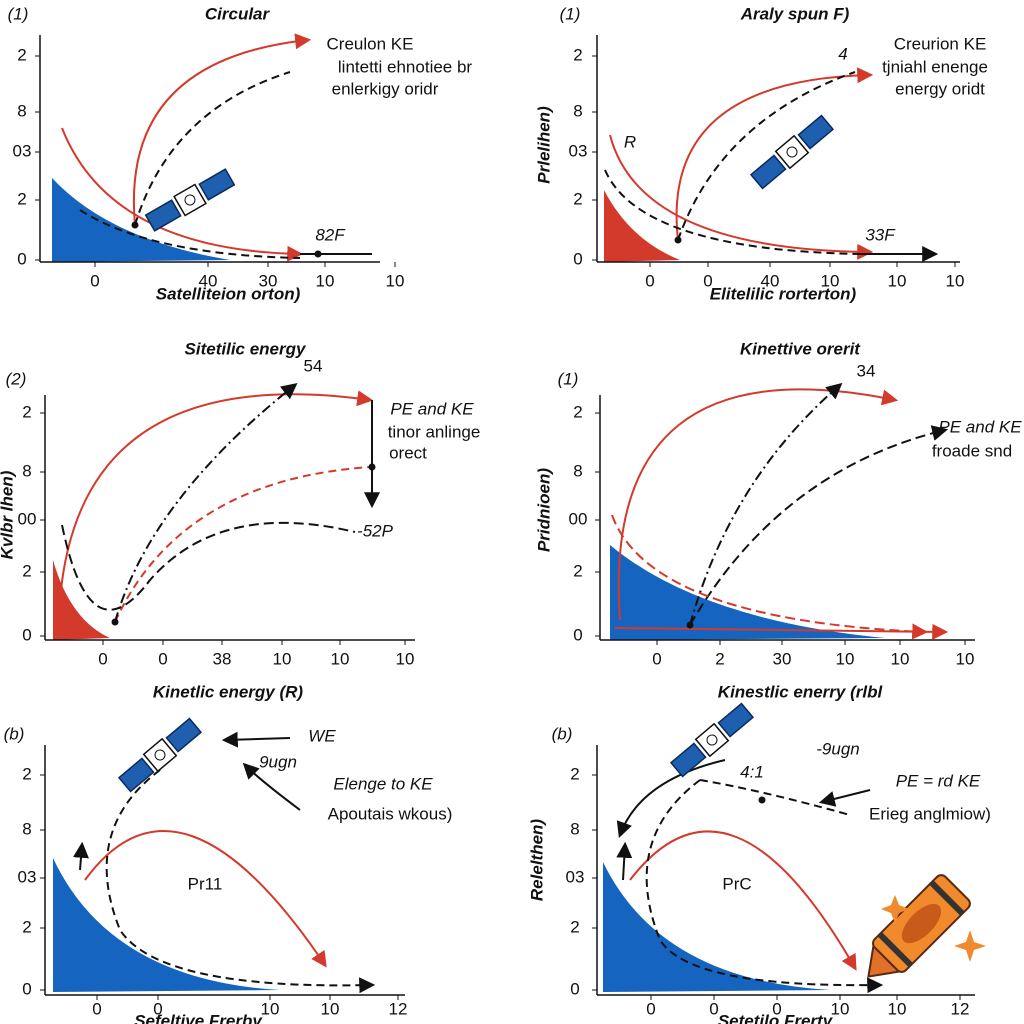 This screenshot has height=1024, width=1024. What do you see at coordinates (719, 658) in the screenshot?
I see `x-tick-label: 2` at bounding box center [719, 658].